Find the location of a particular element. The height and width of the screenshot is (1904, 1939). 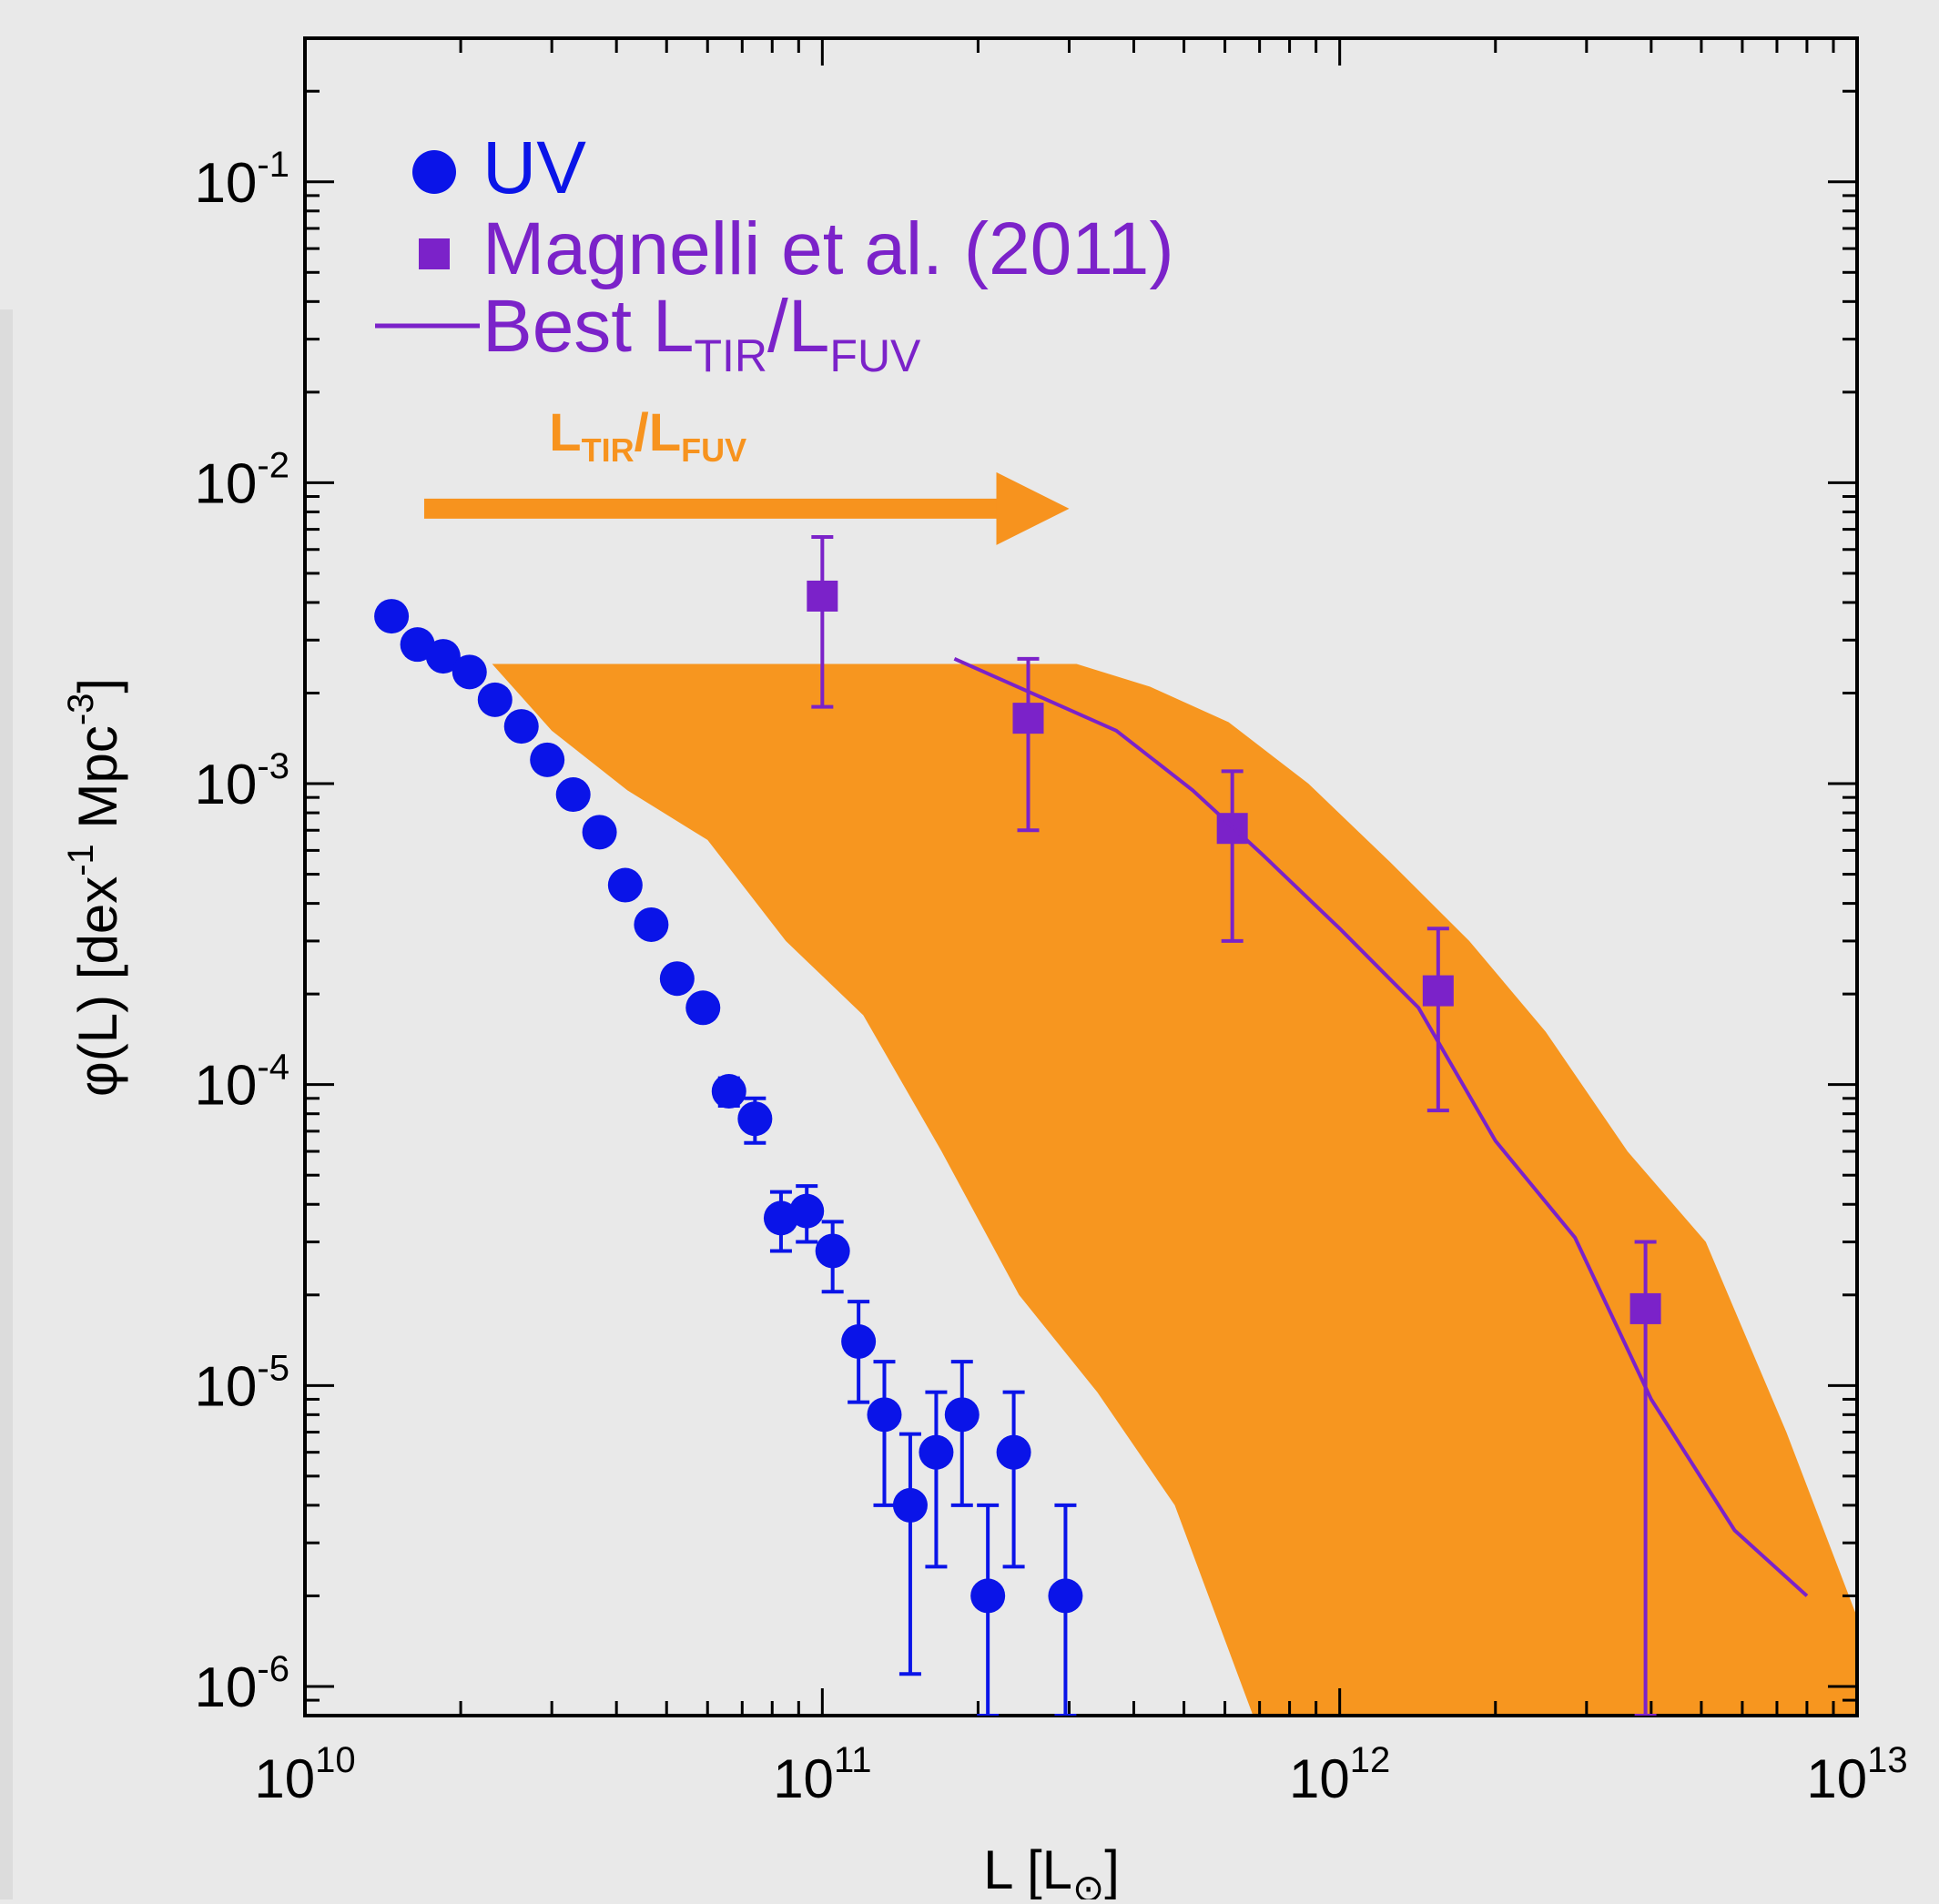

y-tick-label-exp: -1 is located at coordinates (273, 165).